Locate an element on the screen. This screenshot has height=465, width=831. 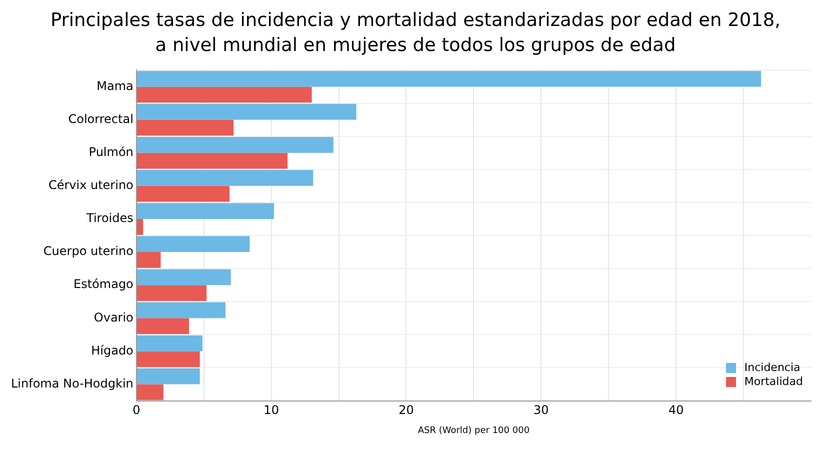
legend-label: Incidencia is located at coordinates (772, 367).